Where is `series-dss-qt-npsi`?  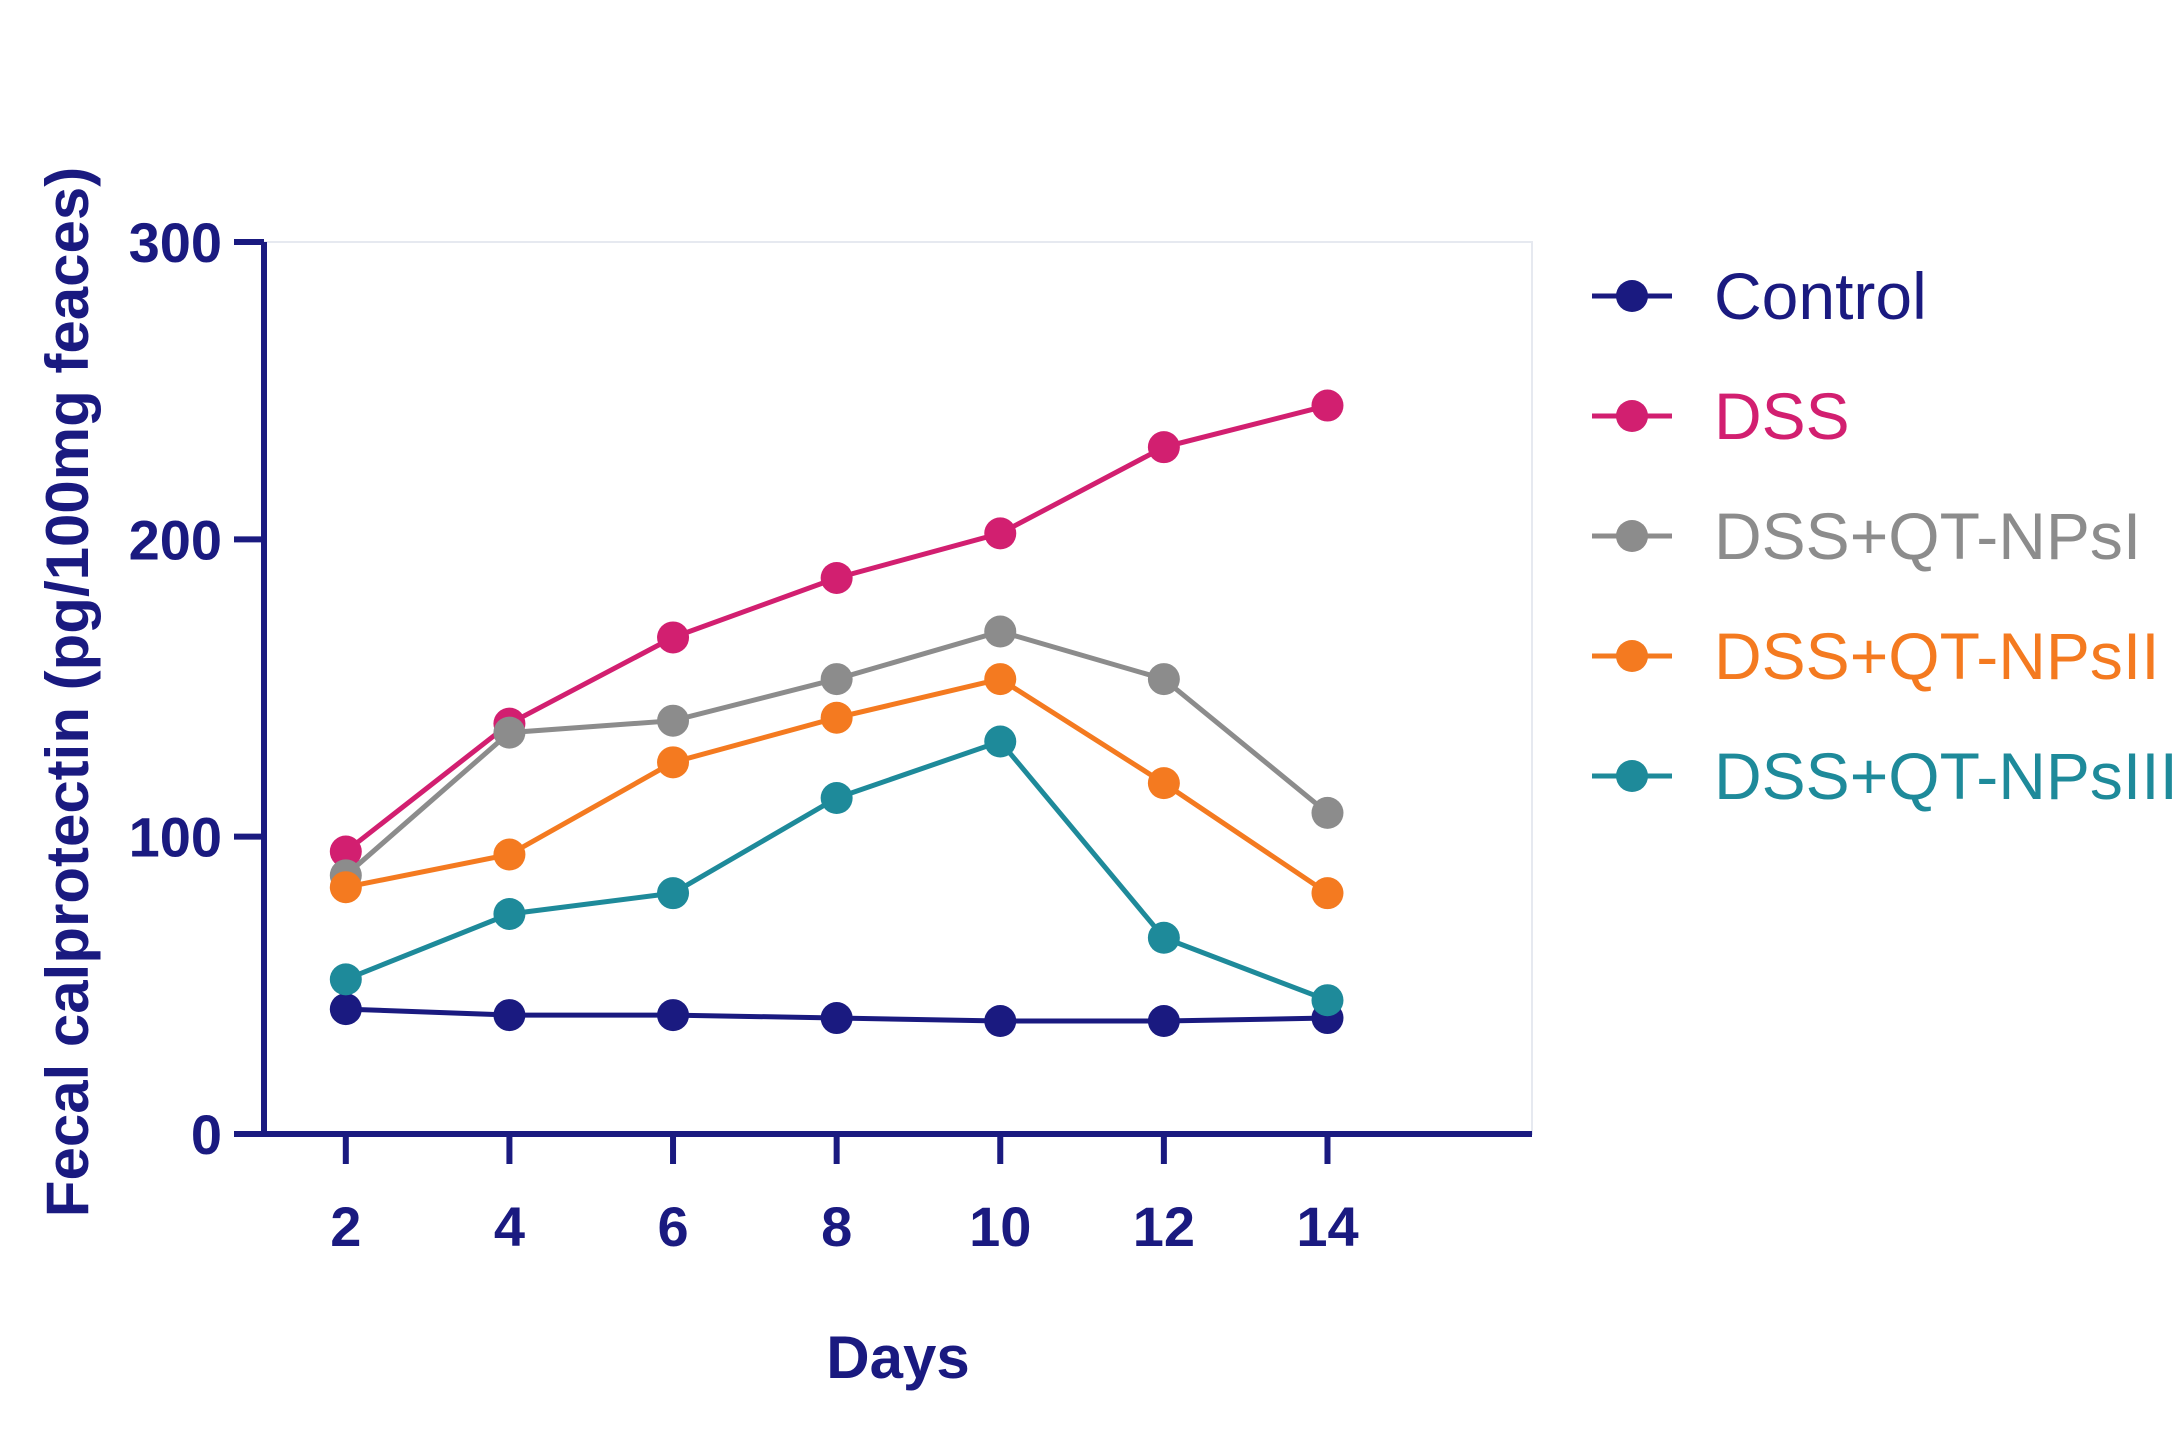
series-dss-qt-npsi is located at coordinates (836, 753).